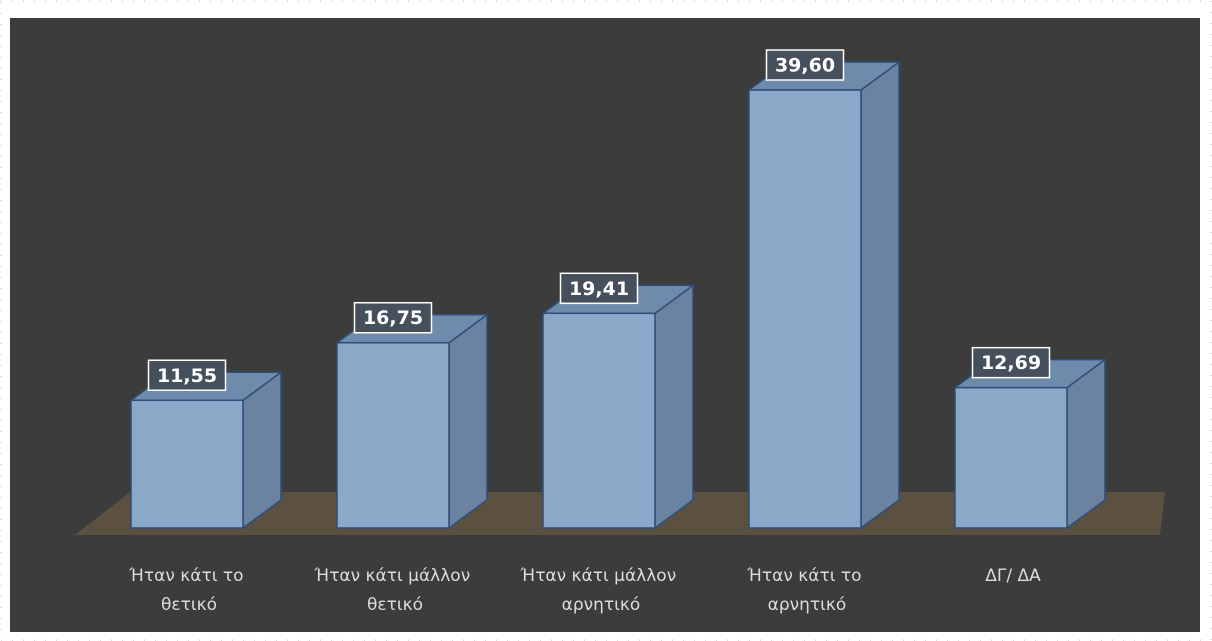  Describe the element at coordinates (394, 590) in the screenshot. I see `x-tick-label: Ήταν κάτι μάλλον θετικό` at that location.